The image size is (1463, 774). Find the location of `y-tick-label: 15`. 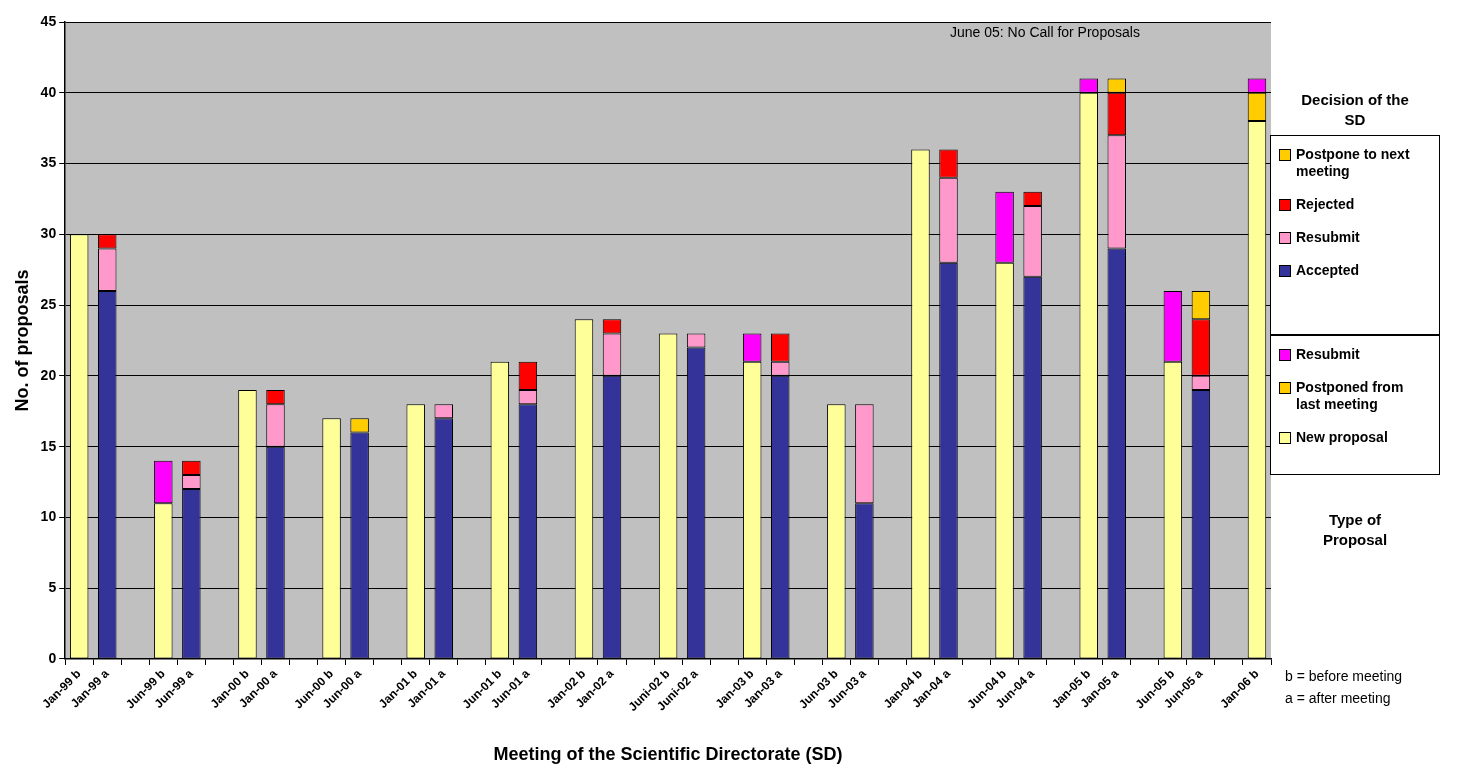

y-tick-label: 15 is located at coordinates (48, 445).